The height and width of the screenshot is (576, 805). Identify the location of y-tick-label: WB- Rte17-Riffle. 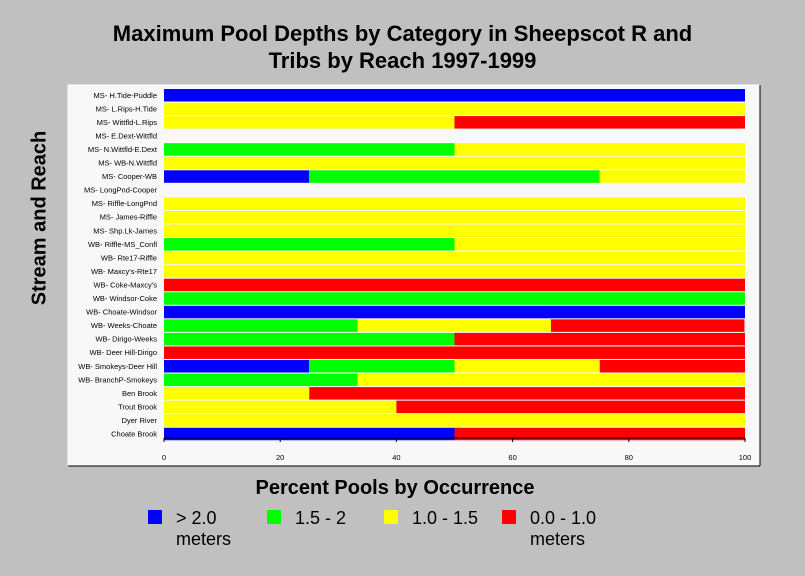
(129, 257).